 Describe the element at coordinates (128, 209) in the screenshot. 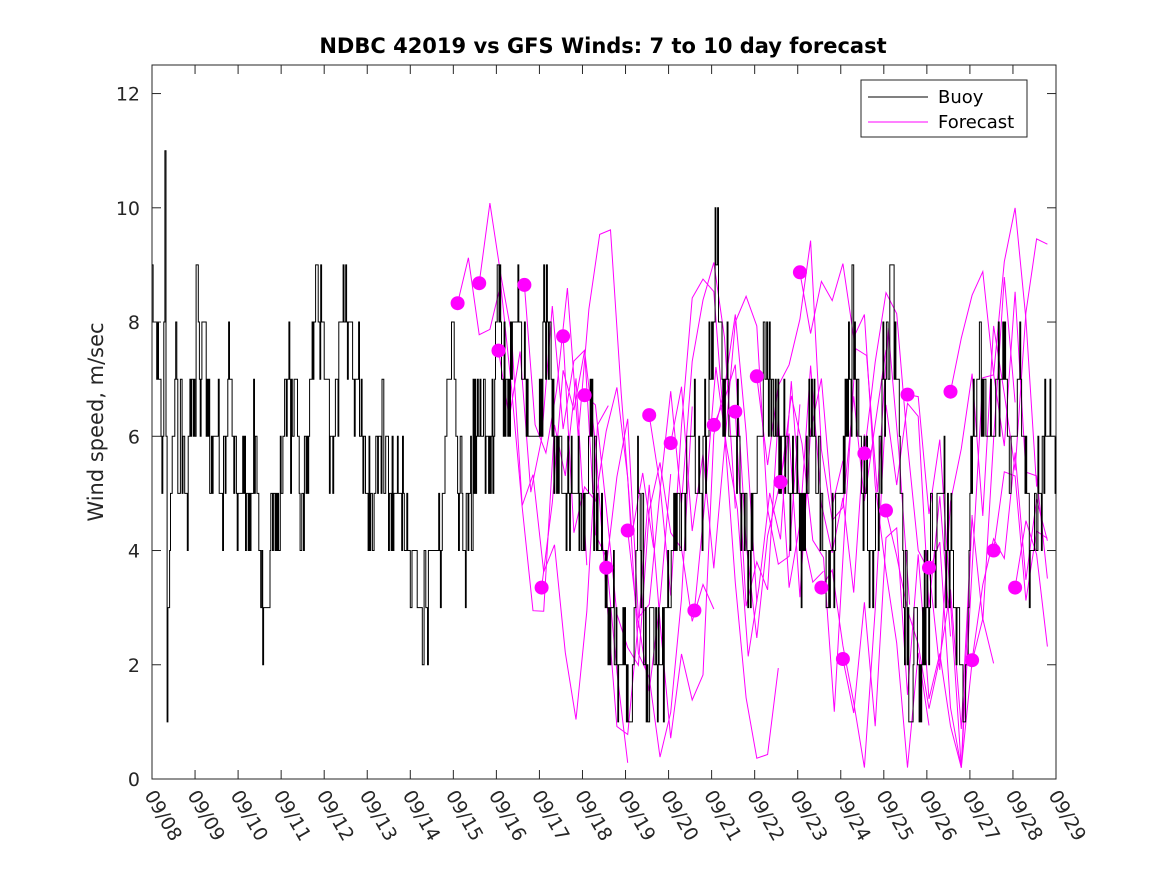

I see `y-tick-label: 10` at that location.